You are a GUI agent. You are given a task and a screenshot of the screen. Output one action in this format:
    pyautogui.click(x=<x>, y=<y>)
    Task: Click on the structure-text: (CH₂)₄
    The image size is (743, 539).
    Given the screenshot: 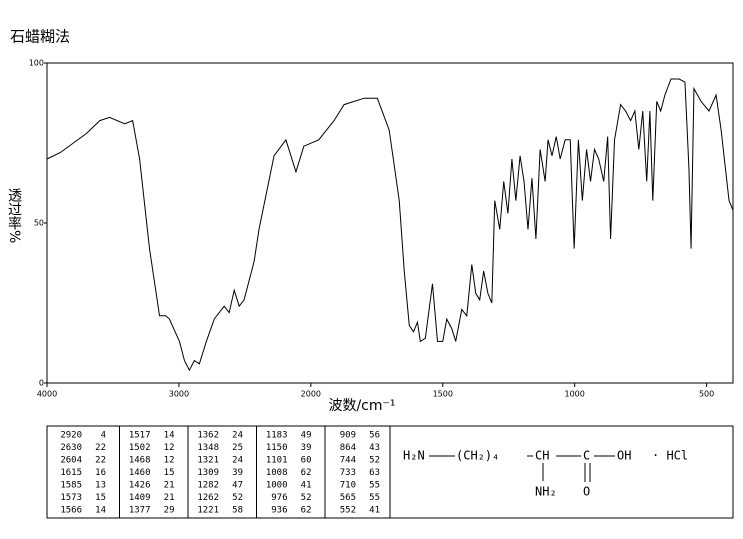 What is the action you would take?
    pyautogui.click(x=477, y=456)
    